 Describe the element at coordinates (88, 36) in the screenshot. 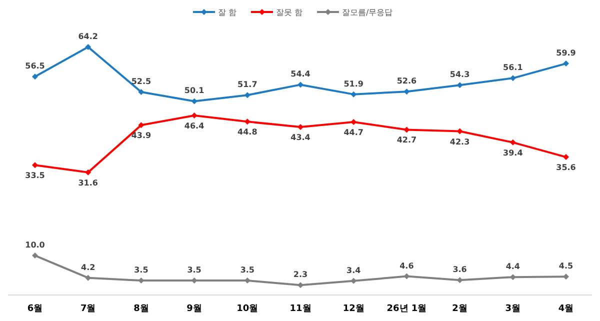

I see `data-label: 64.2` at that location.